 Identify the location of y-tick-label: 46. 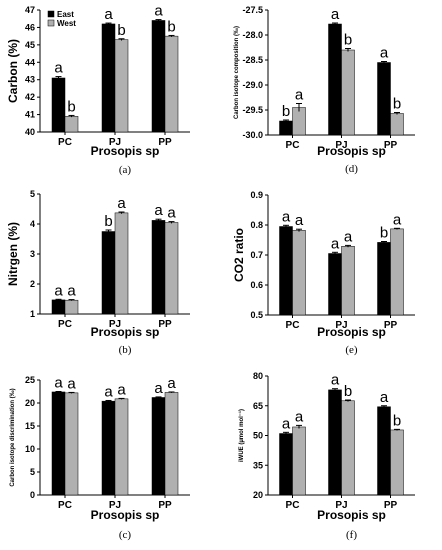
(30, 27).